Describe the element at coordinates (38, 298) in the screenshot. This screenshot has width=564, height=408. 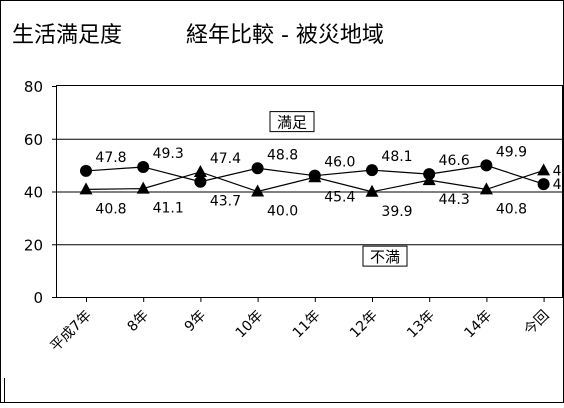
I see `y-tick-label: 0` at that location.